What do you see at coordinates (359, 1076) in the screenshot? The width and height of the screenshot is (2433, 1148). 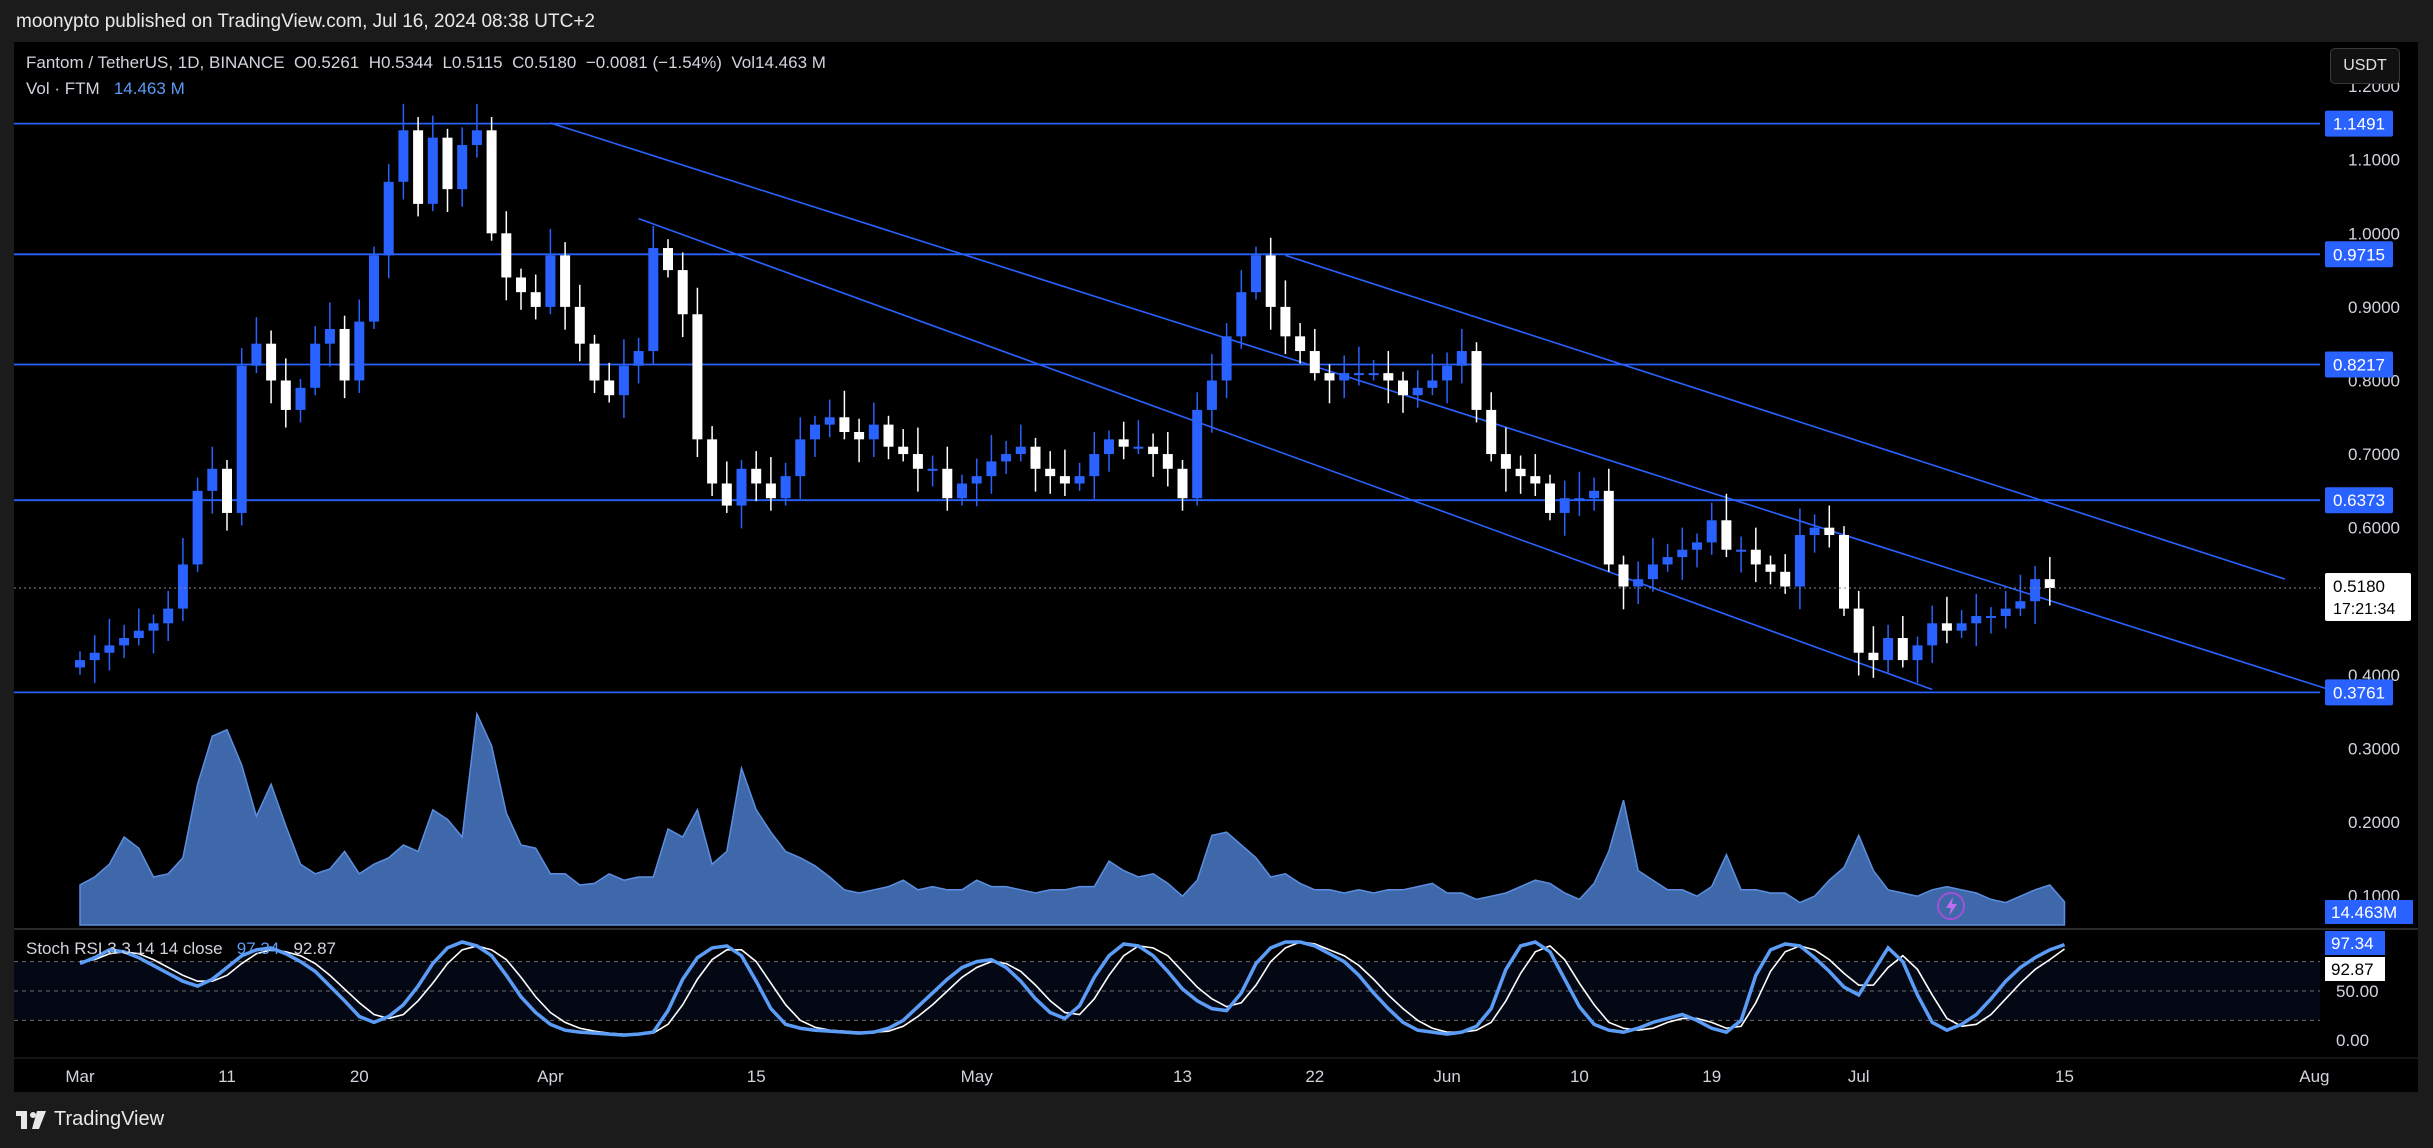 I see `time-tick-label: 20` at bounding box center [359, 1076].